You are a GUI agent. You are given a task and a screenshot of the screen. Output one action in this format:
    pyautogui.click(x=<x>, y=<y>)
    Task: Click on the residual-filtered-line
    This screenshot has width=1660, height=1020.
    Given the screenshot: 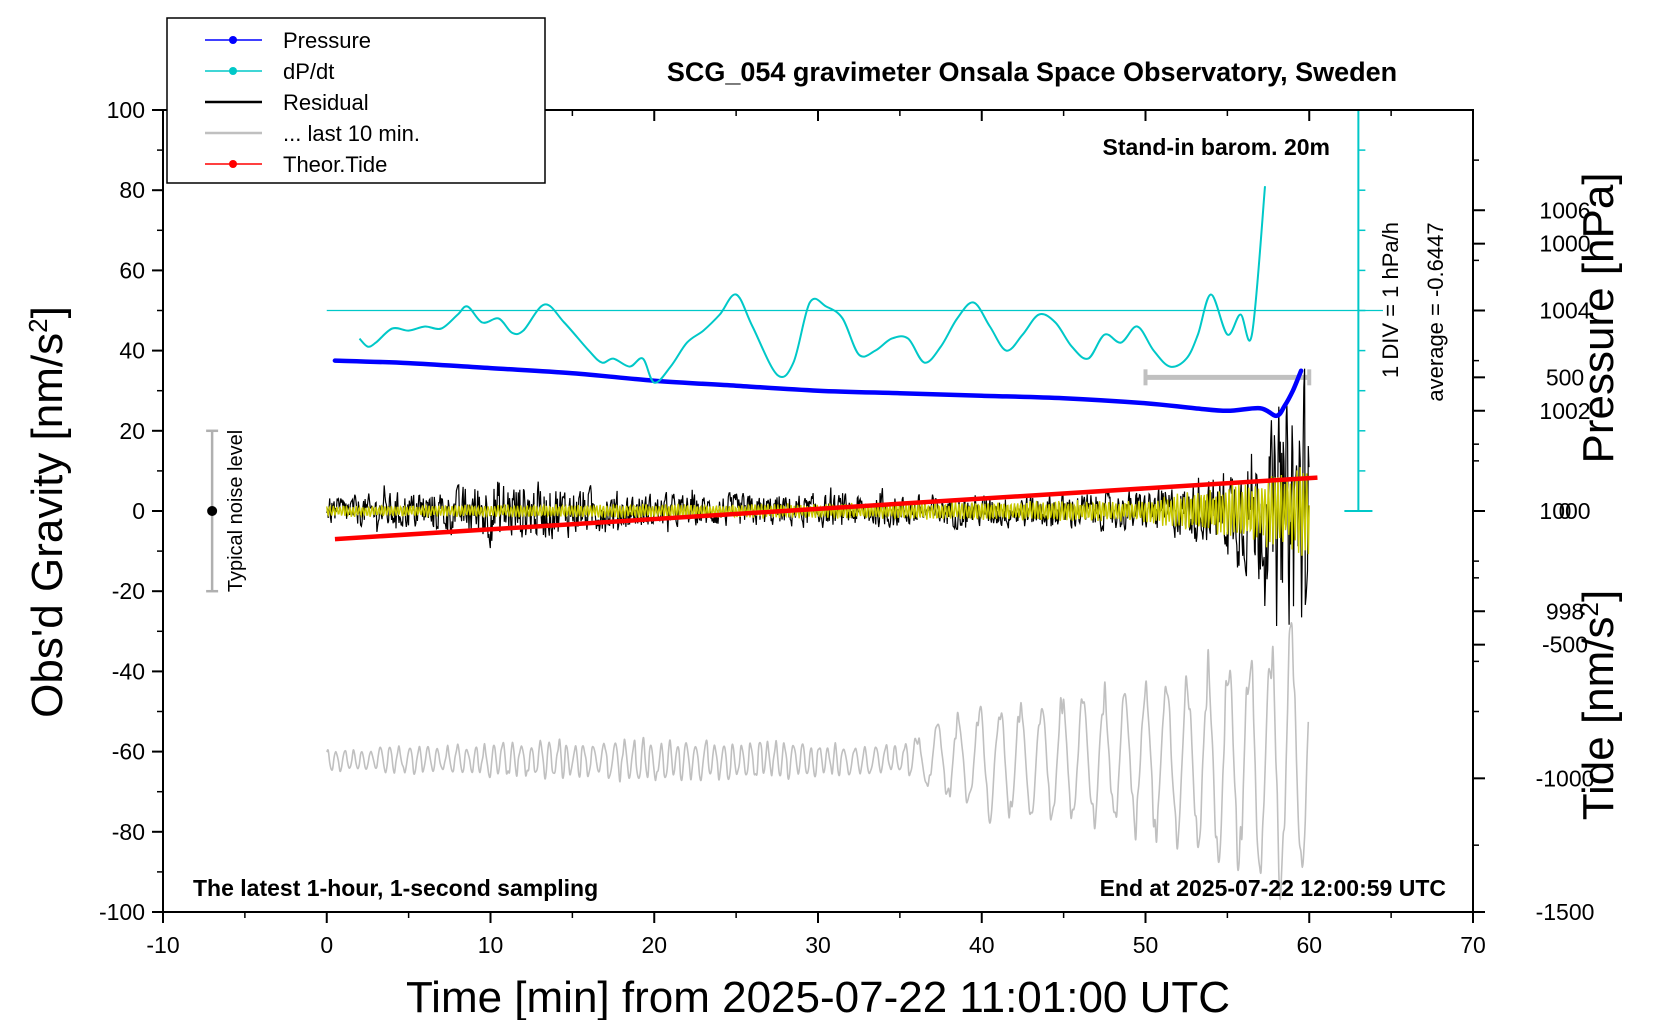 What is the action you would take?
    pyautogui.click(x=818, y=511)
    